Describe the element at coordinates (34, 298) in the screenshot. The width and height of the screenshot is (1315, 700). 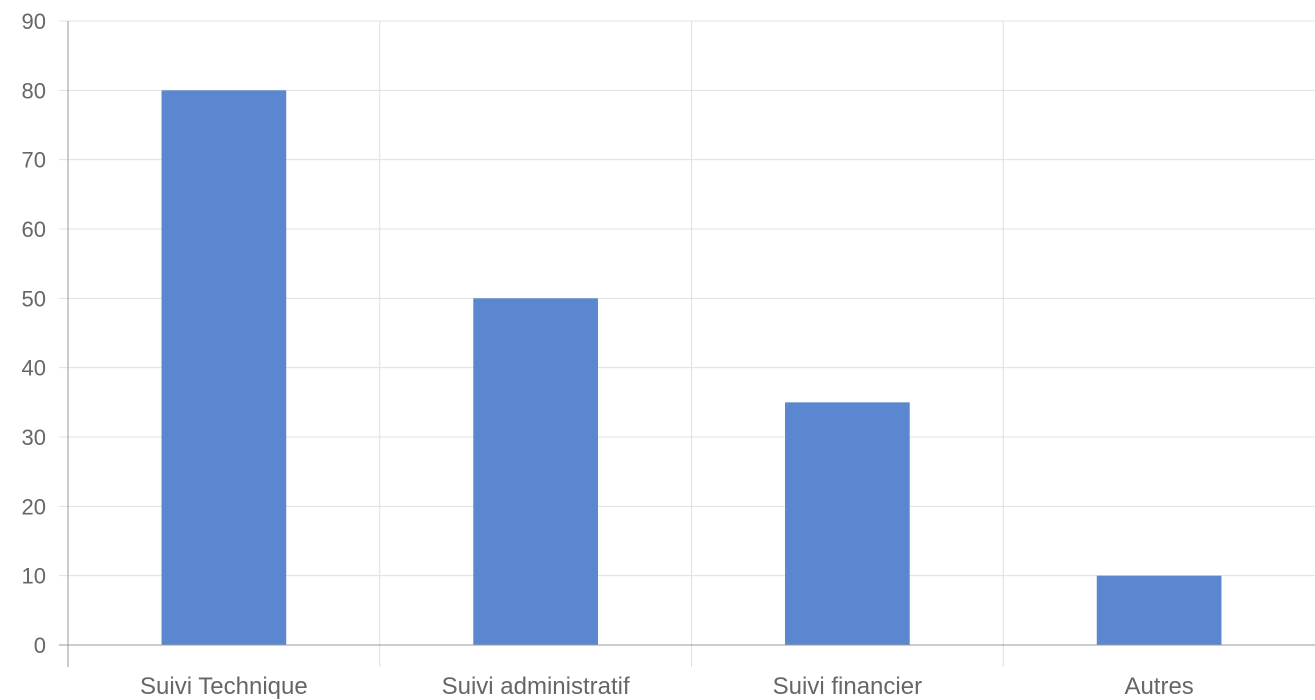
I see `y-tick-label-50: 50` at that location.